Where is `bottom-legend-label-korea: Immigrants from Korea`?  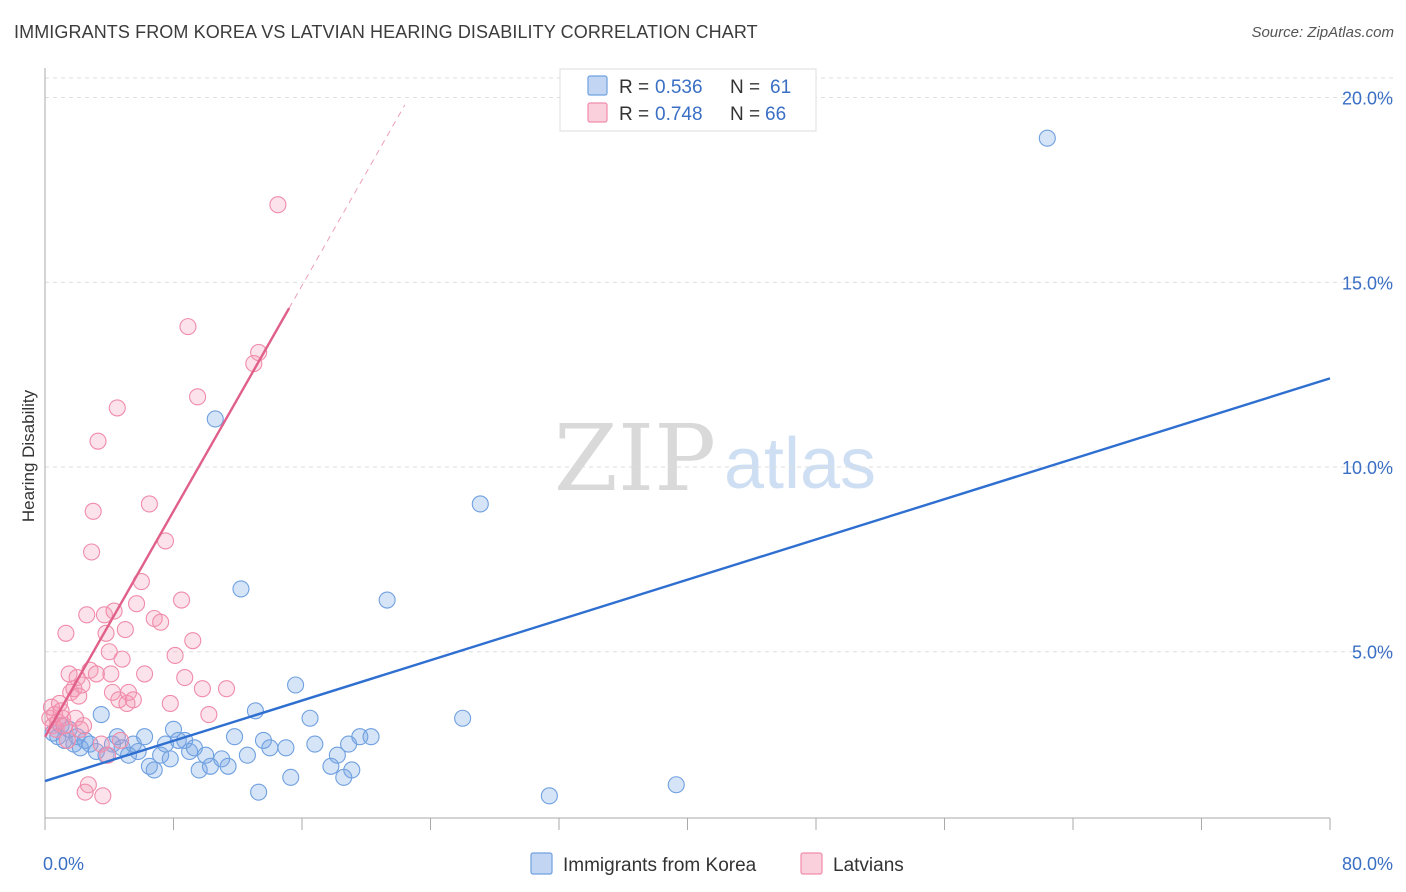
bottom-legend-label-korea: Immigrants from Korea is located at coordinates (660, 865).